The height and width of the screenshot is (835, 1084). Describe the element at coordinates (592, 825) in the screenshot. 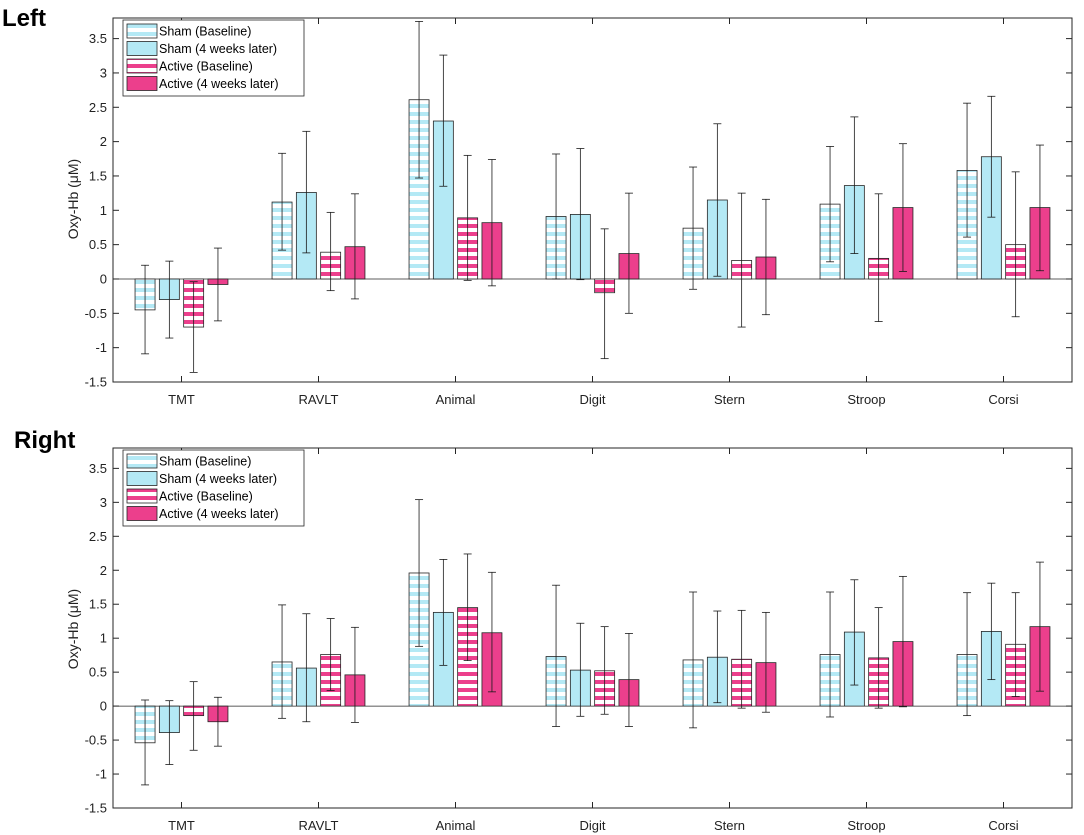

I see `x-tick-label-digit-right: Digit` at that location.